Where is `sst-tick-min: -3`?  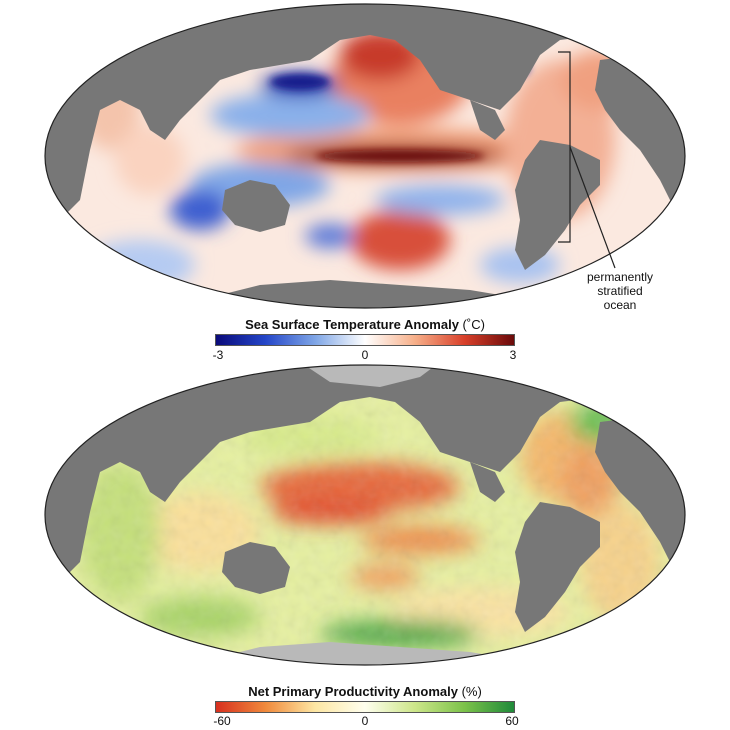 sst-tick-min: -3 is located at coordinates (218, 355).